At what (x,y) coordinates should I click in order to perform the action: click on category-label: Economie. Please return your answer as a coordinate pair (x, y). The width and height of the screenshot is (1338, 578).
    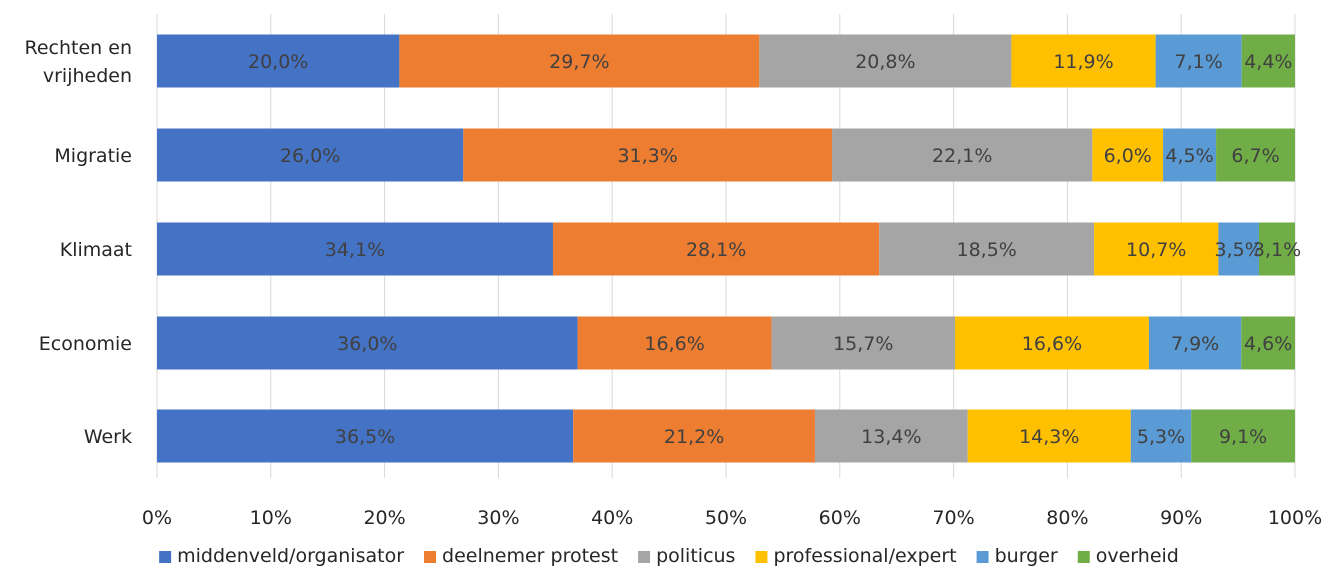
    Looking at the image, I should click on (85, 344).